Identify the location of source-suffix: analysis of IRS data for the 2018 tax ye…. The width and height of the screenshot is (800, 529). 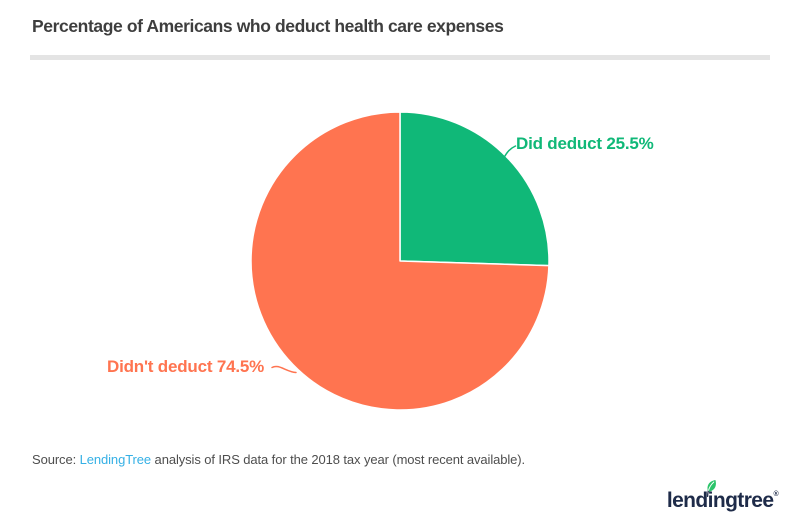
(338, 459).